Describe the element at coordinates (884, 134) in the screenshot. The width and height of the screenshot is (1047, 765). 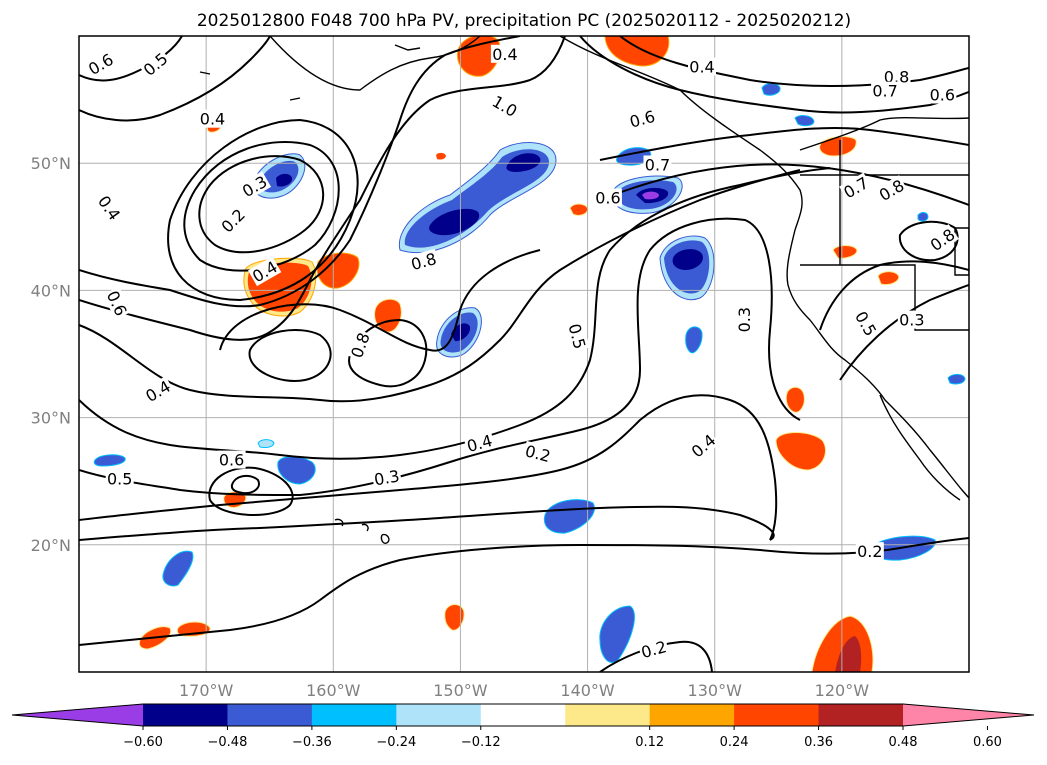
I see `coastline-canada-inland` at that location.